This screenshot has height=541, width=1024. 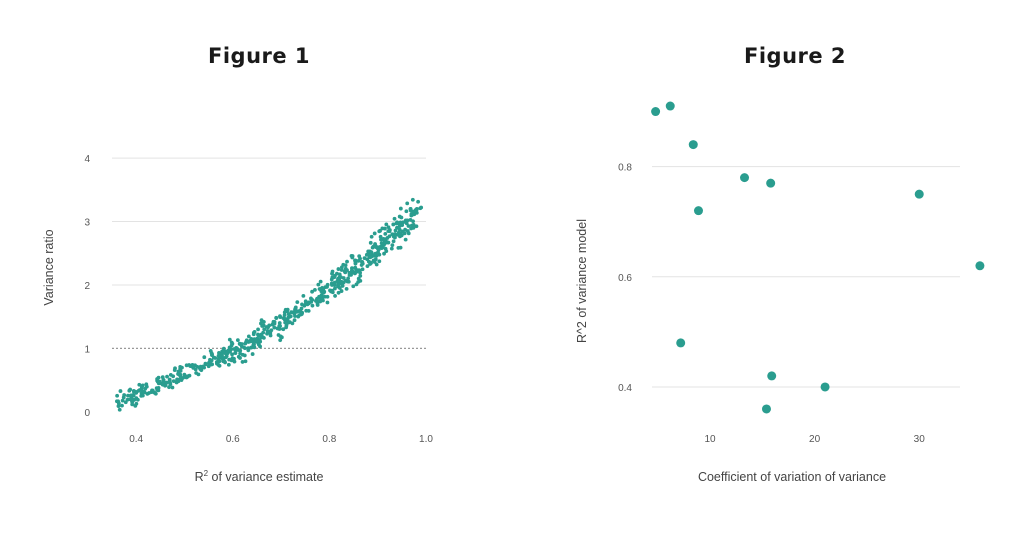 I want to click on y-tick-label: 1, so click(x=87, y=349).